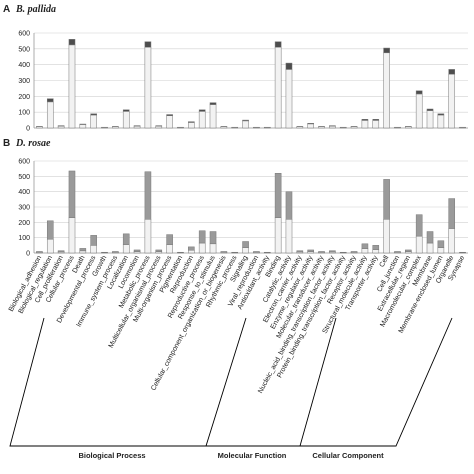 The height and width of the screenshot is (474, 474). I want to click on group-label: Biological Process, so click(111, 455).